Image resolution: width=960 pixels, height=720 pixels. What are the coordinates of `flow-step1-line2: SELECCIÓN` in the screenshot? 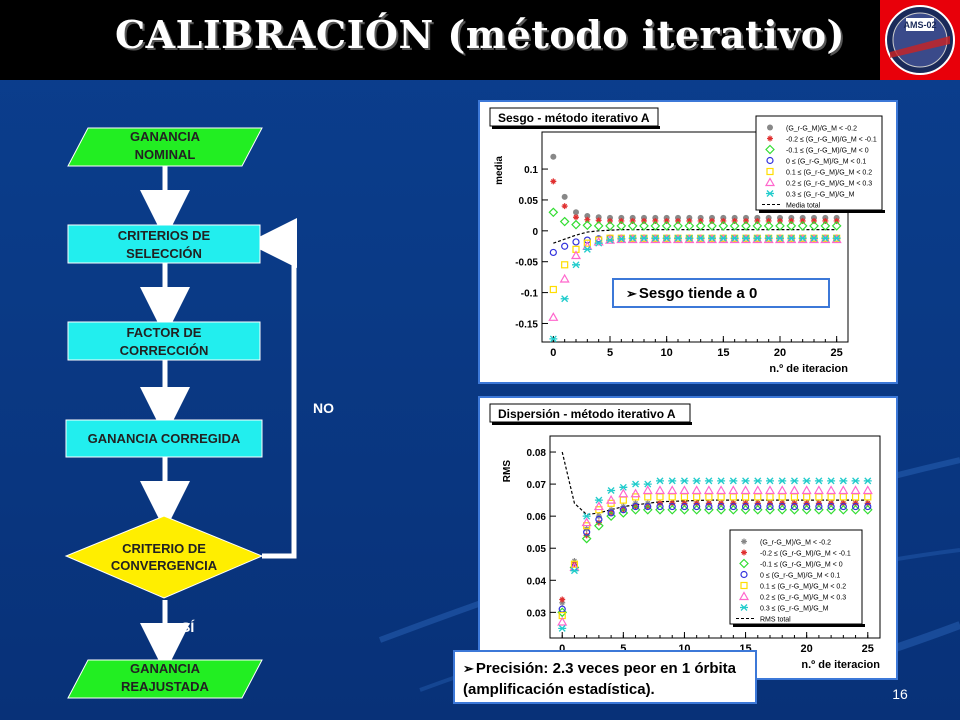 It's located at (164, 253).